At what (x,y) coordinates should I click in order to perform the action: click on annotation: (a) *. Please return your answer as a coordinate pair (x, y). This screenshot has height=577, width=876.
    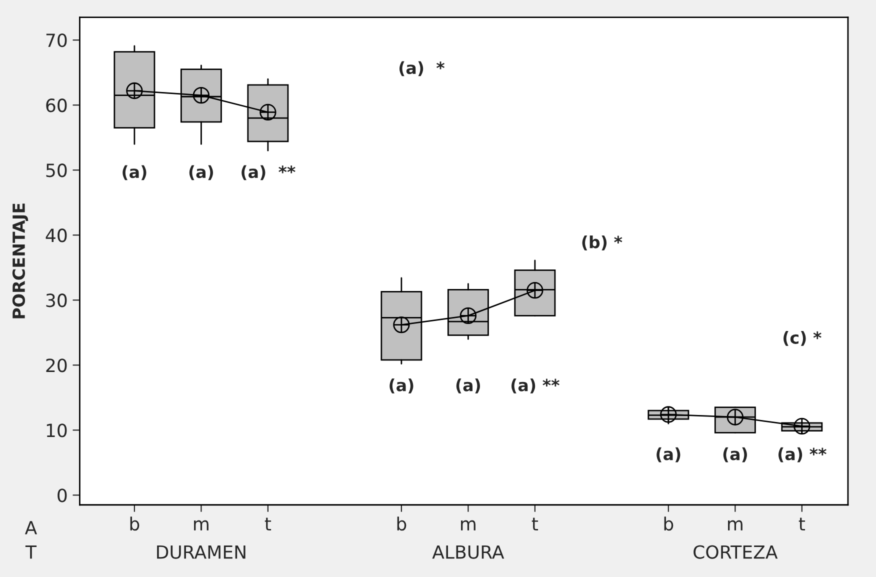
    Looking at the image, I should click on (422, 68).